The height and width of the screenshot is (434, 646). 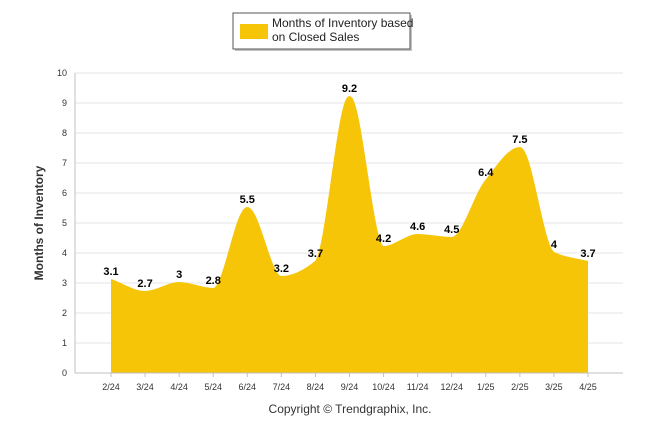 I want to click on legend-label-line-1: Months of Inventory based, so click(x=342, y=23).